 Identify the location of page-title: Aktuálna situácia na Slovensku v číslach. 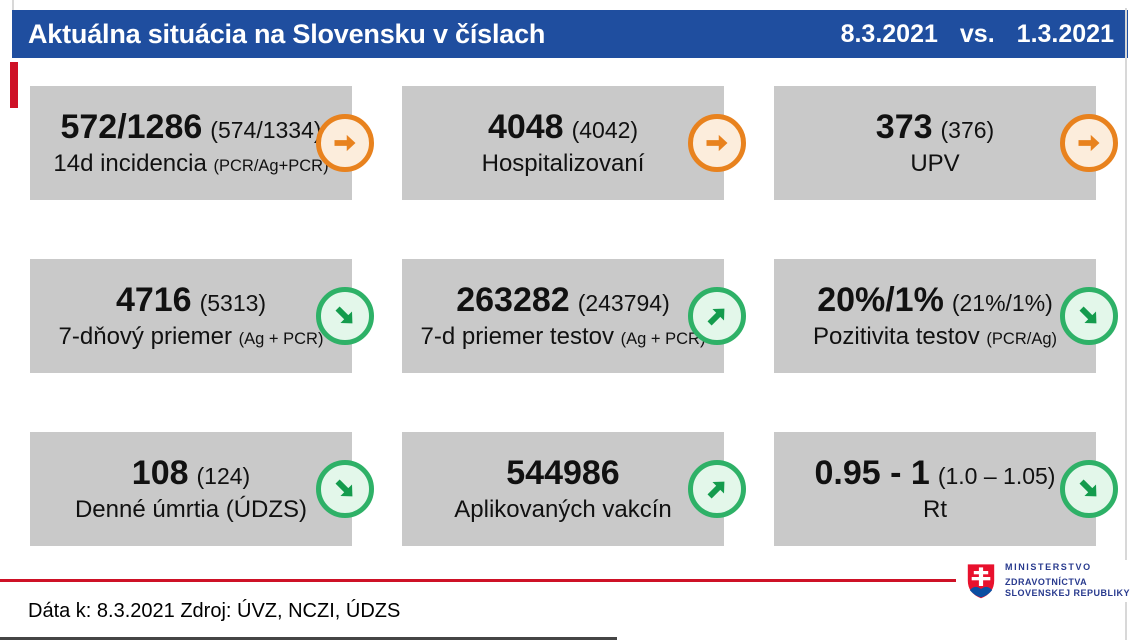
(287, 33).